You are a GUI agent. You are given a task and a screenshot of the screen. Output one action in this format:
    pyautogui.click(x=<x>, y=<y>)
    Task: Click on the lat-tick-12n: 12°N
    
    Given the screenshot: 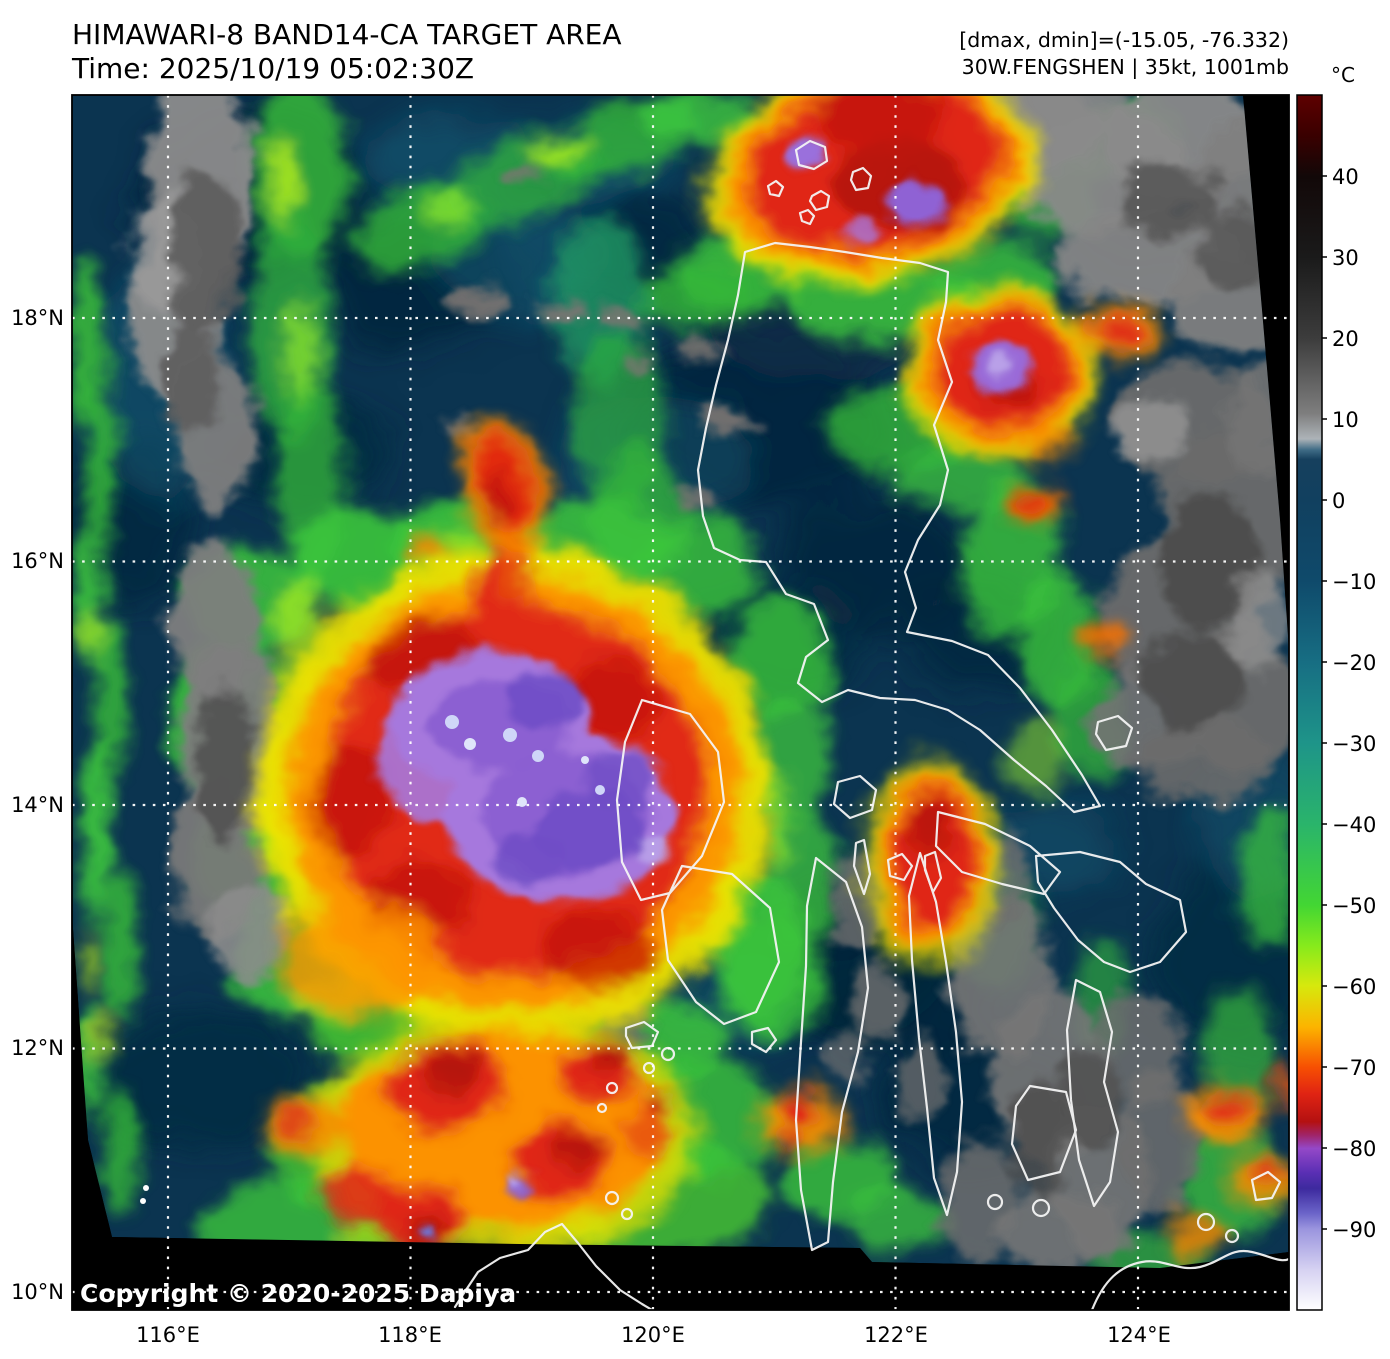 What is the action you would take?
    pyautogui.click(x=37, y=1048)
    